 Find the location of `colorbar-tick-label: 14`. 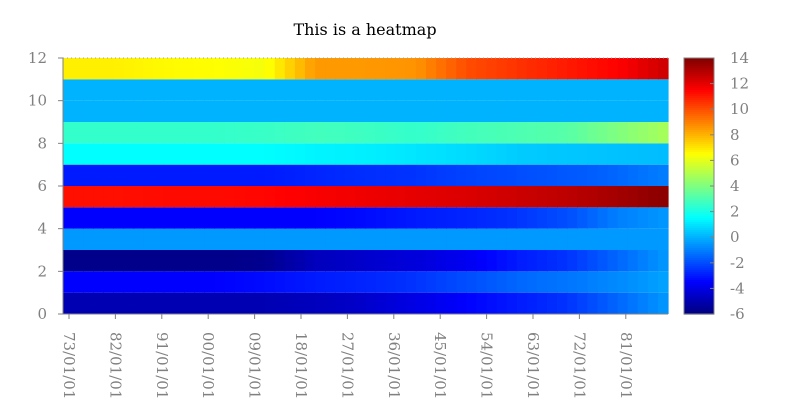

colorbar-tick-label: 14 is located at coordinates (739, 58).